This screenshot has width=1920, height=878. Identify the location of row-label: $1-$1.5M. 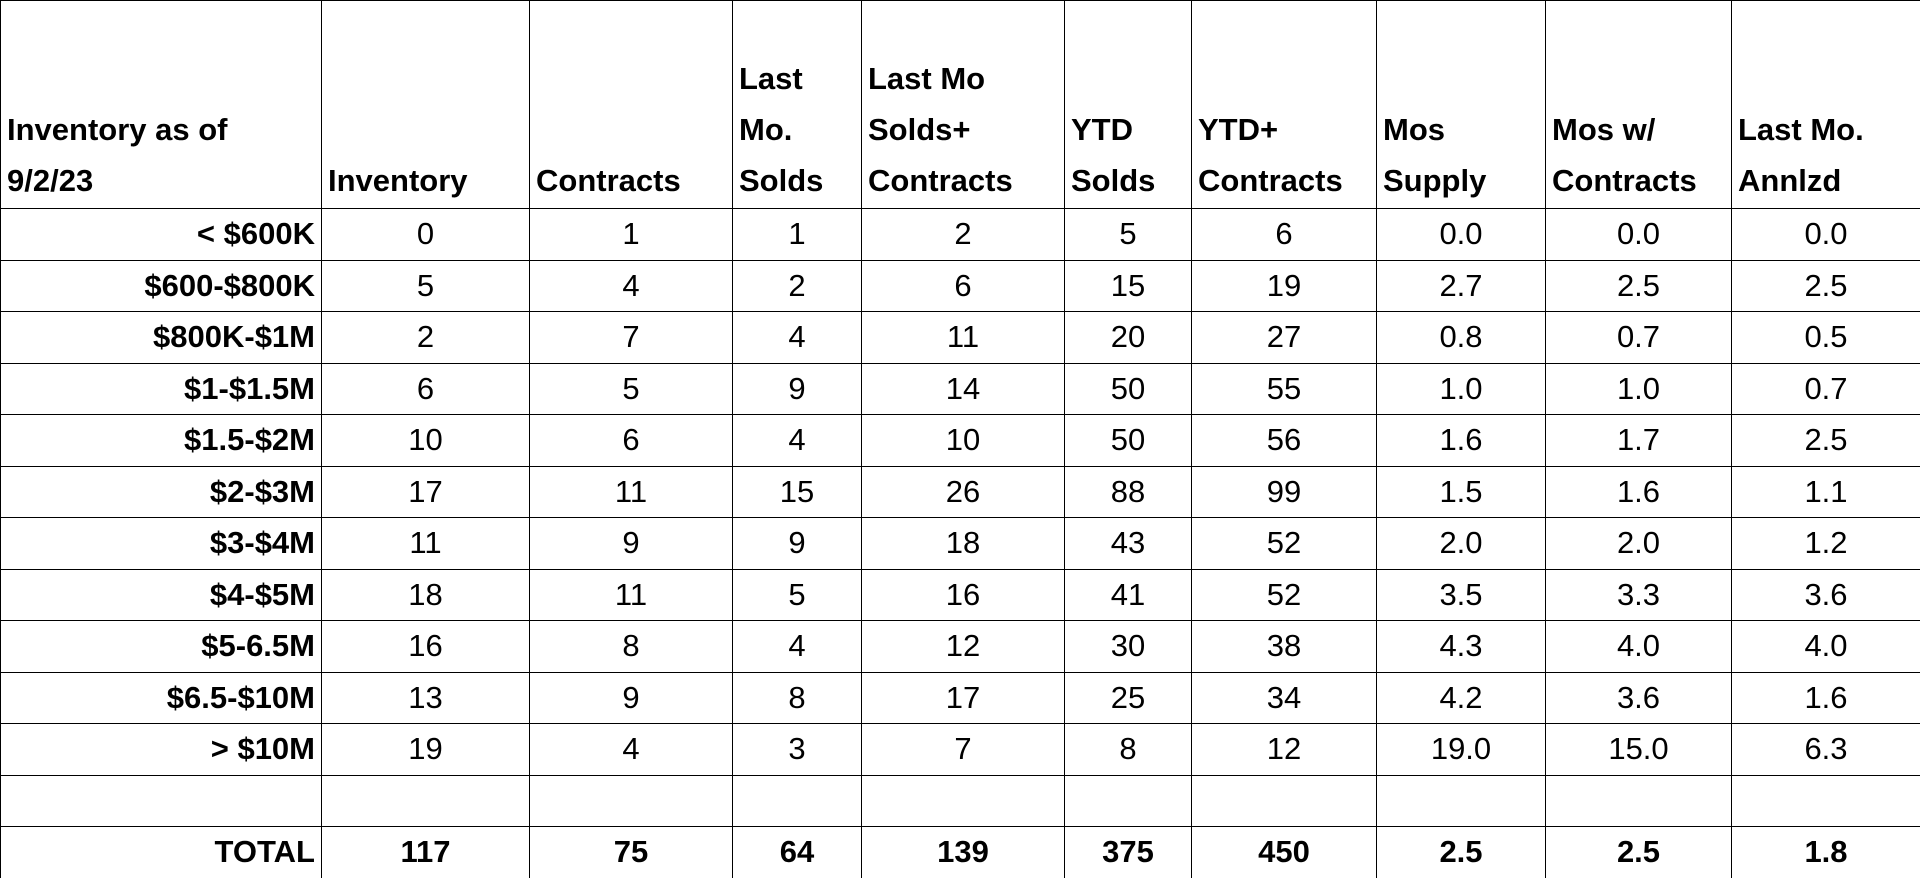
(161, 388).